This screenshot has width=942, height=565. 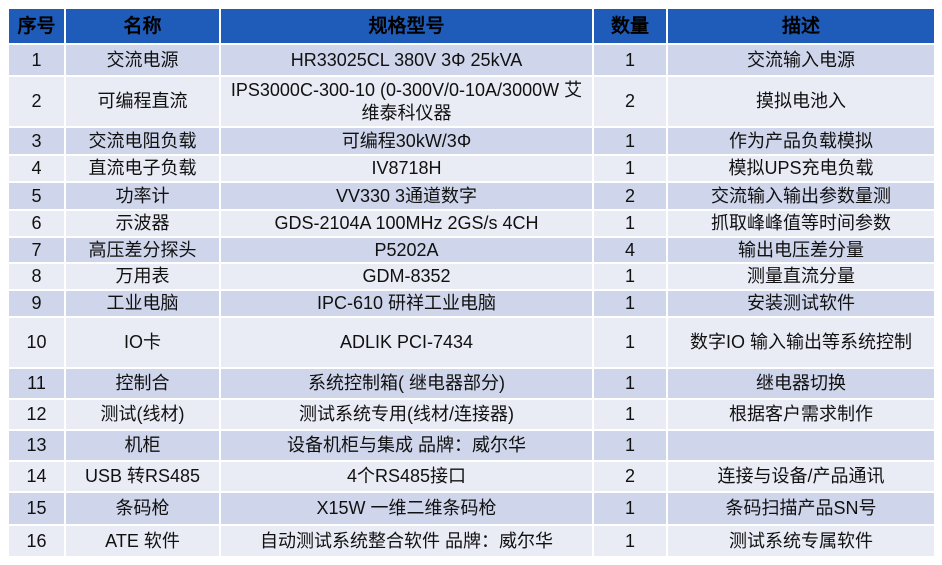 I want to click on cell-name: 条码枪, so click(x=142, y=508).